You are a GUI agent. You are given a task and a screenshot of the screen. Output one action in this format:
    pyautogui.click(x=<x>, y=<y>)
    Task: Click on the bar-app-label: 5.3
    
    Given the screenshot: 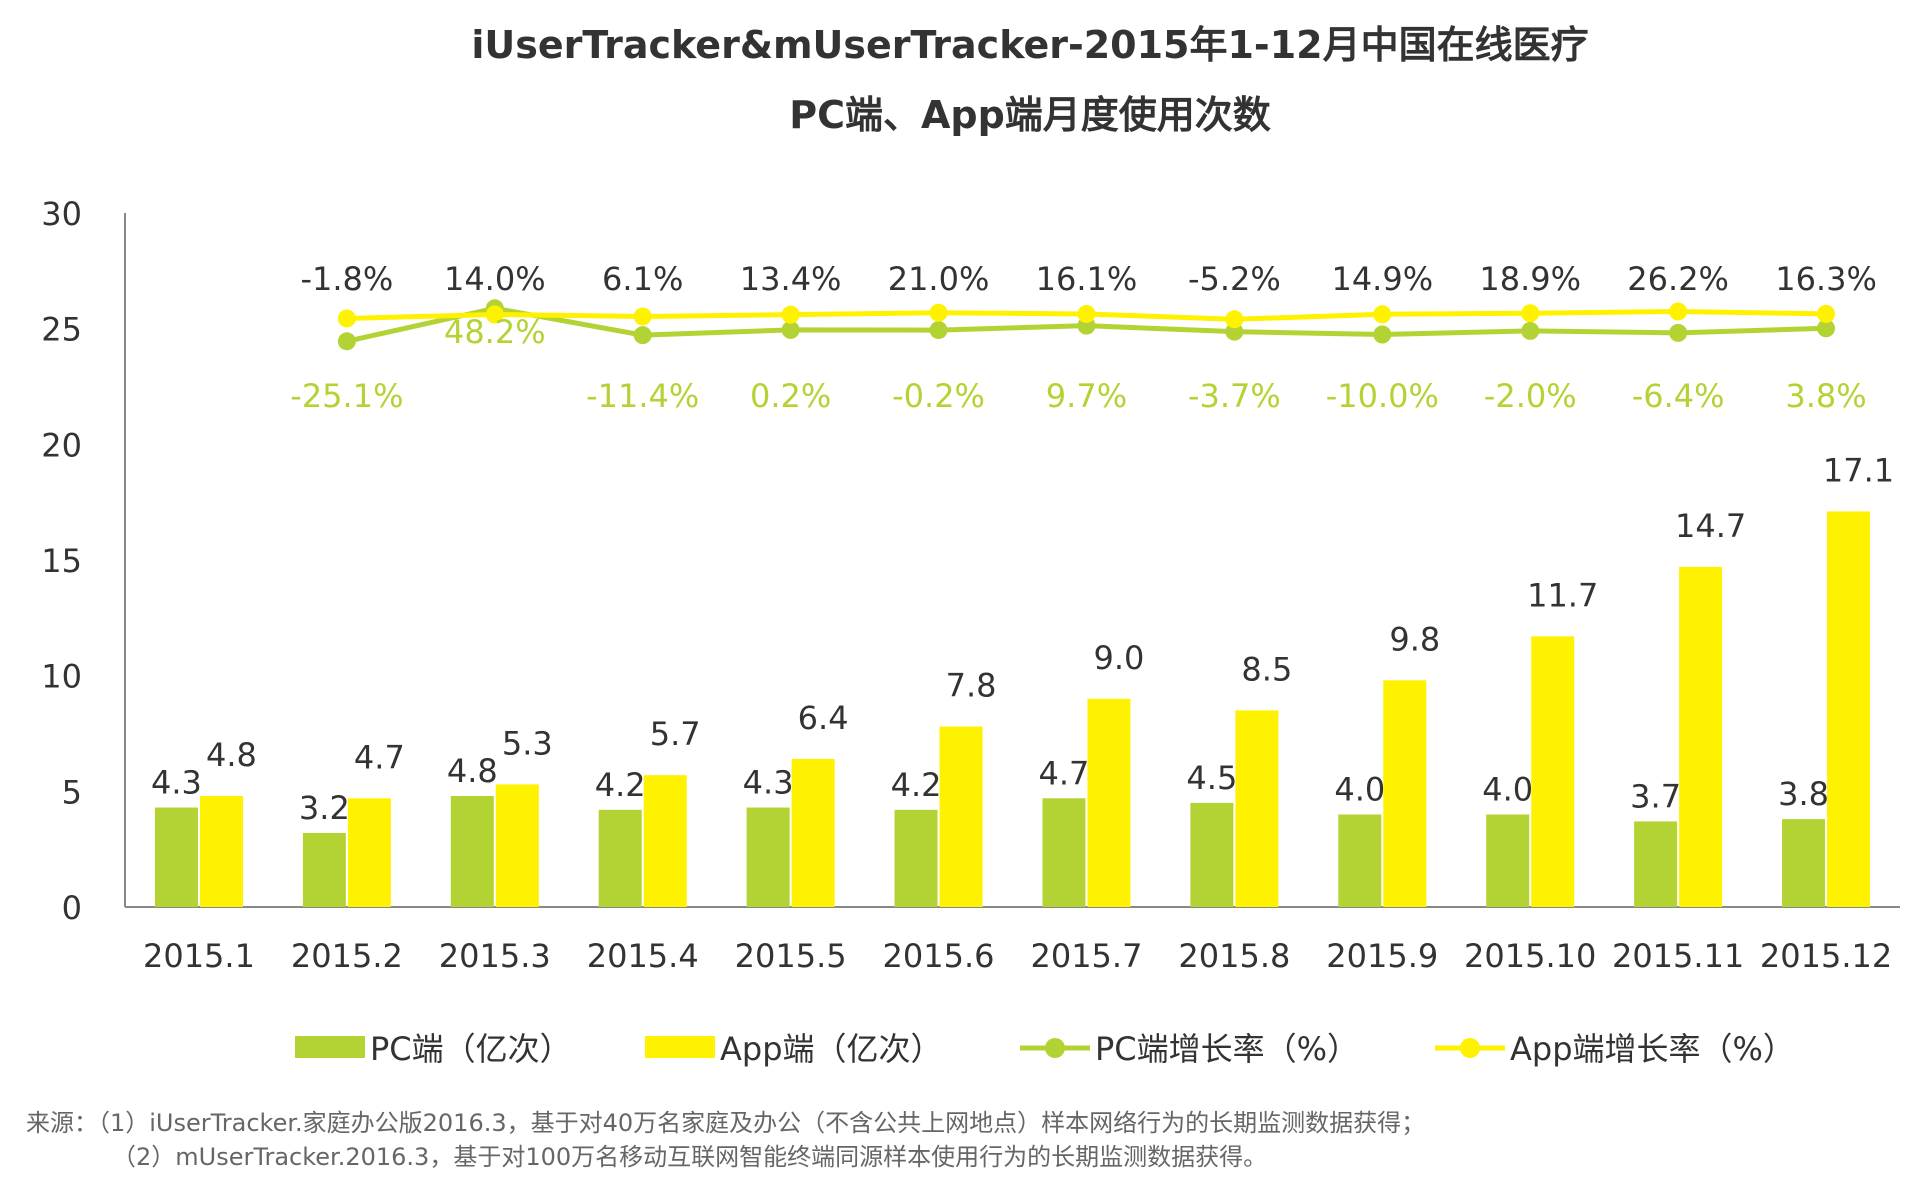 What is the action you would take?
    pyautogui.click(x=527, y=743)
    